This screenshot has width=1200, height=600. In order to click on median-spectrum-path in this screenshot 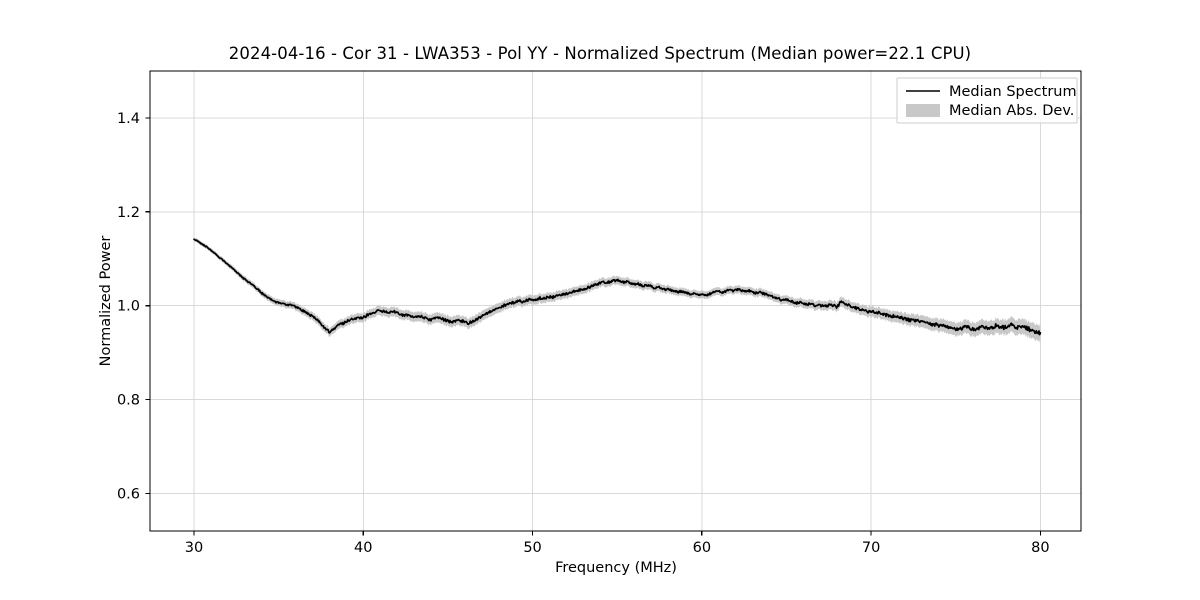, I will do `click(617, 287)`.